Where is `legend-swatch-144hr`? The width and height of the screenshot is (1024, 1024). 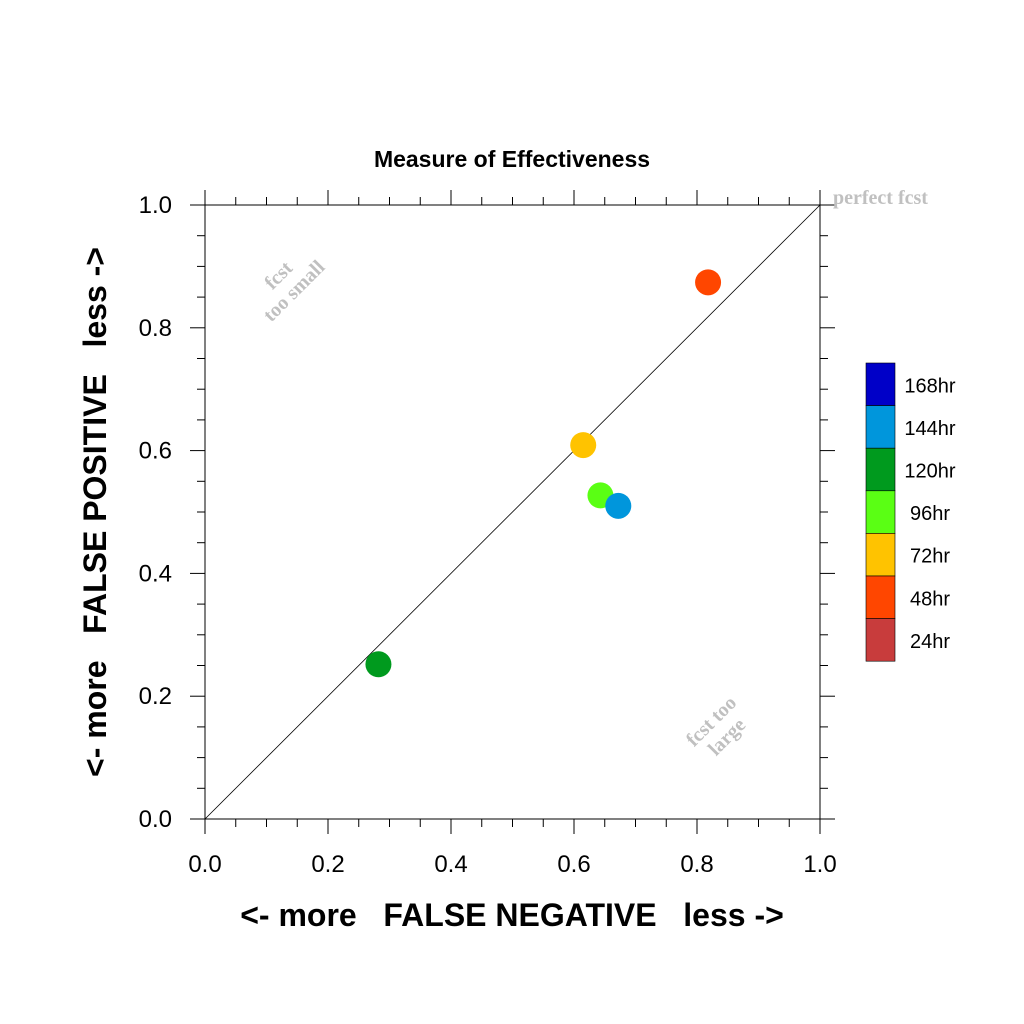
legend-swatch-144hr is located at coordinates (880, 427).